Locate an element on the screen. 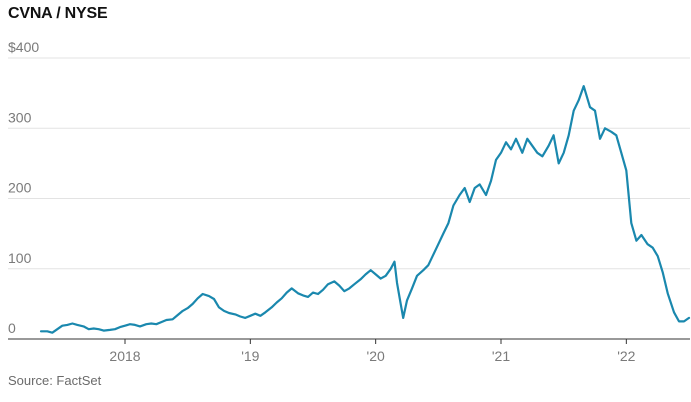  x-axis-ticks: 2018 '19 '20 '21 '22 is located at coordinates (372, 351).